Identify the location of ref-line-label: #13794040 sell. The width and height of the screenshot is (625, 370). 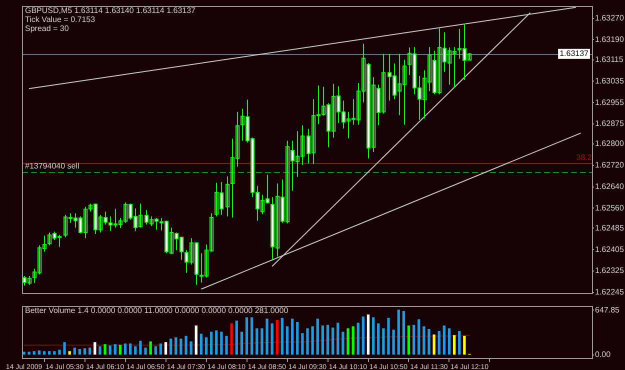
(52, 165).